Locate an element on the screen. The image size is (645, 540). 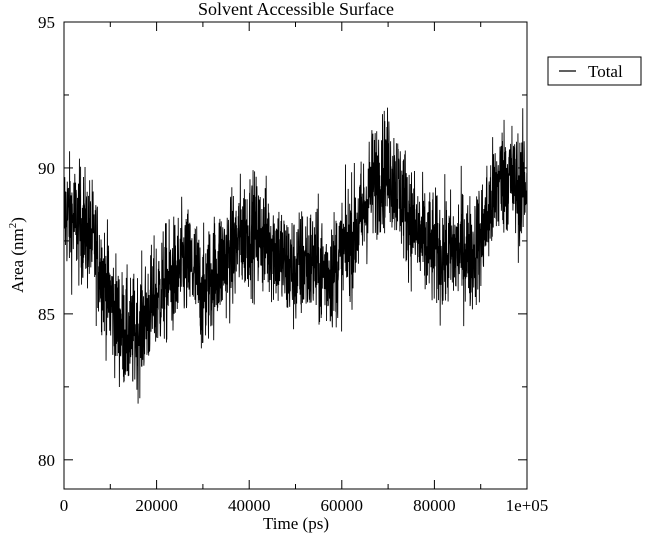
y-axis-label-close: ) is located at coordinates (17, 220).